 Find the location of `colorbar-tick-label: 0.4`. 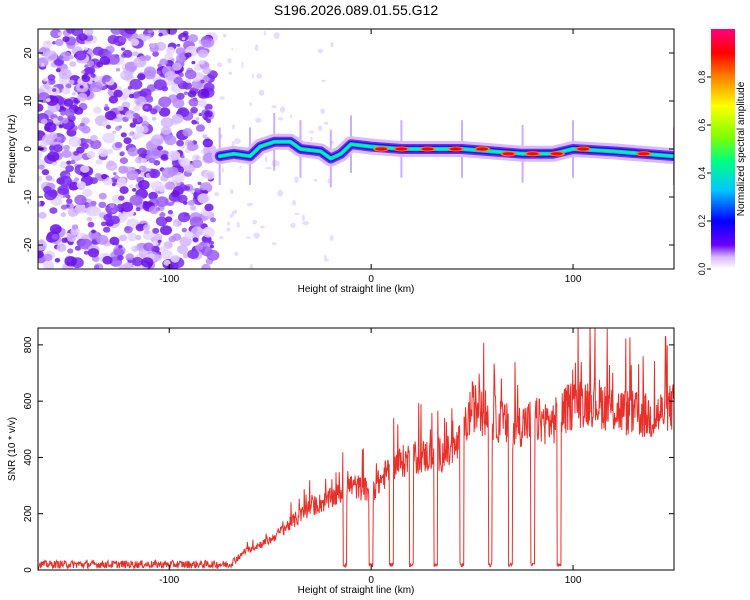

colorbar-tick-label: 0.4 is located at coordinates (702, 173).